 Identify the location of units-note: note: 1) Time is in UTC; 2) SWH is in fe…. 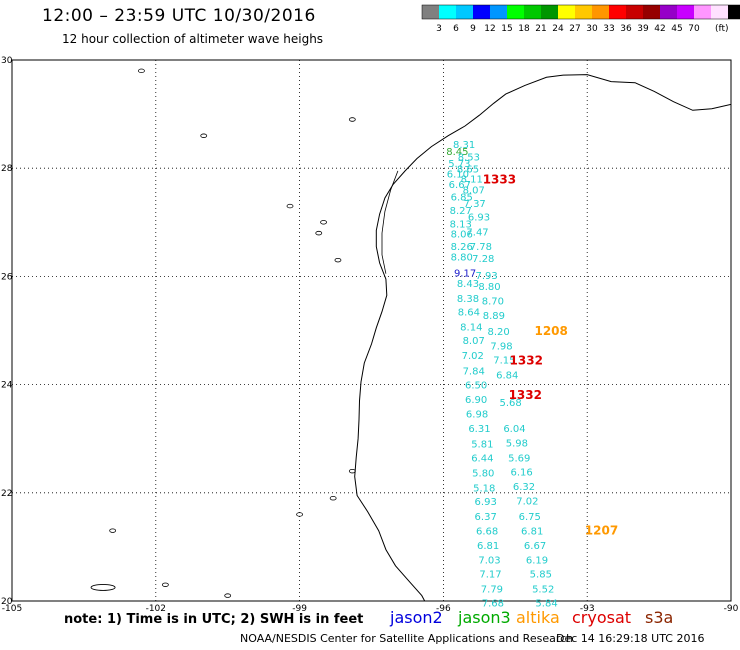
(214, 619).